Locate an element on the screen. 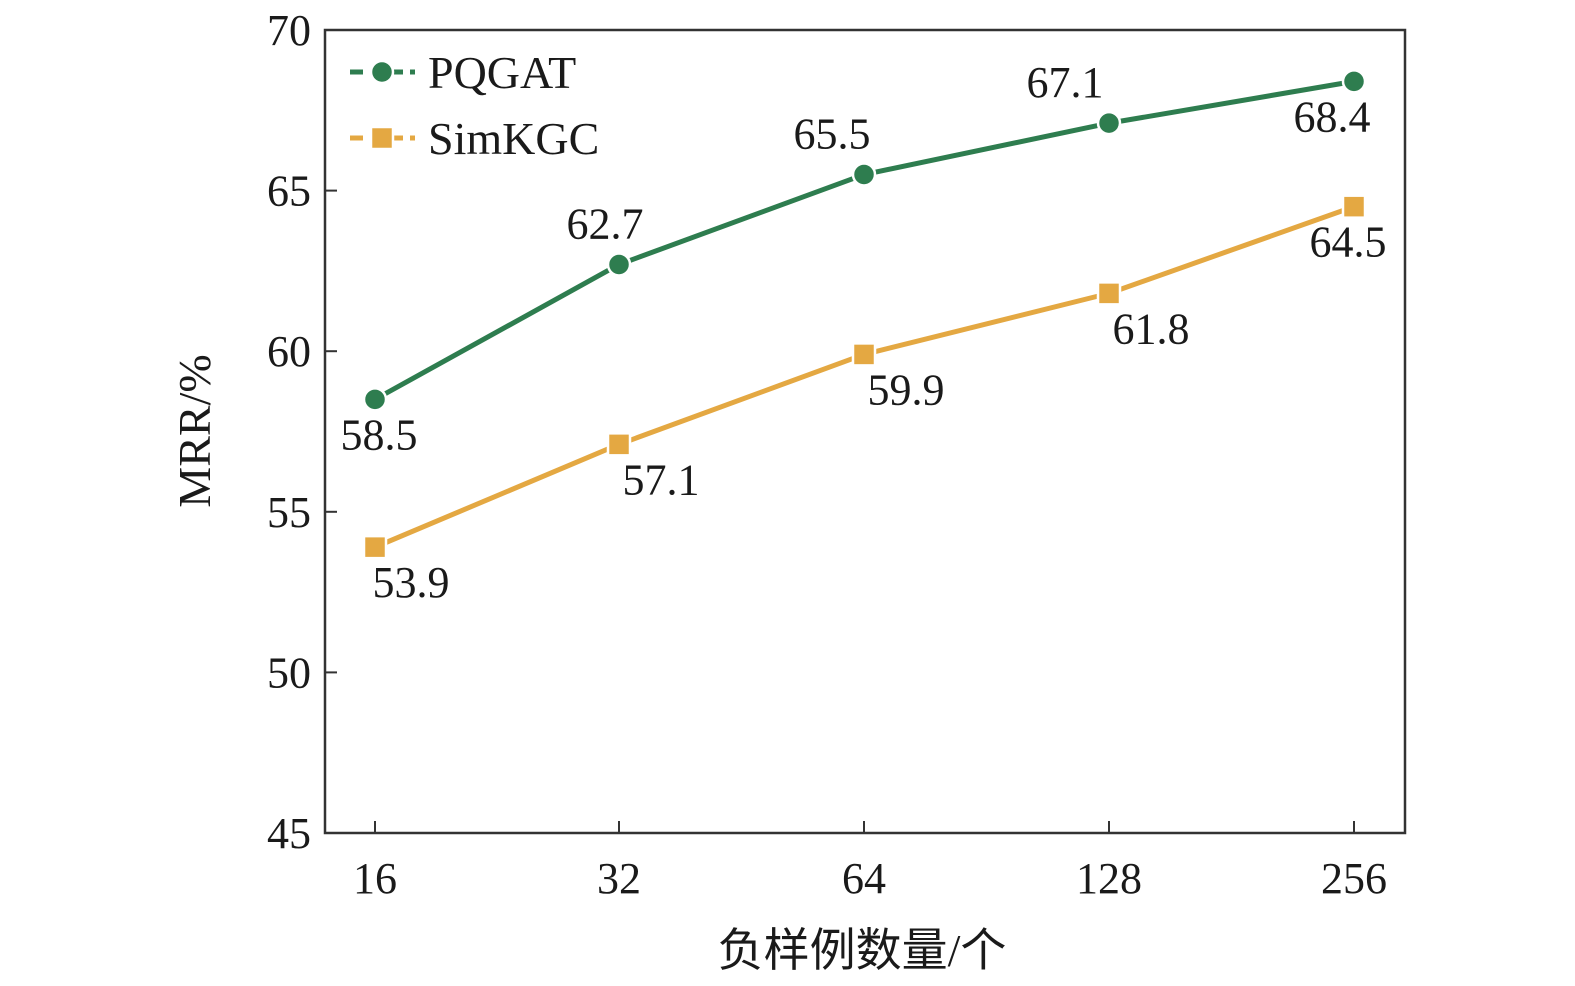 This screenshot has height=986, width=1575. y-tick-label: 65 is located at coordinates (289, 191).